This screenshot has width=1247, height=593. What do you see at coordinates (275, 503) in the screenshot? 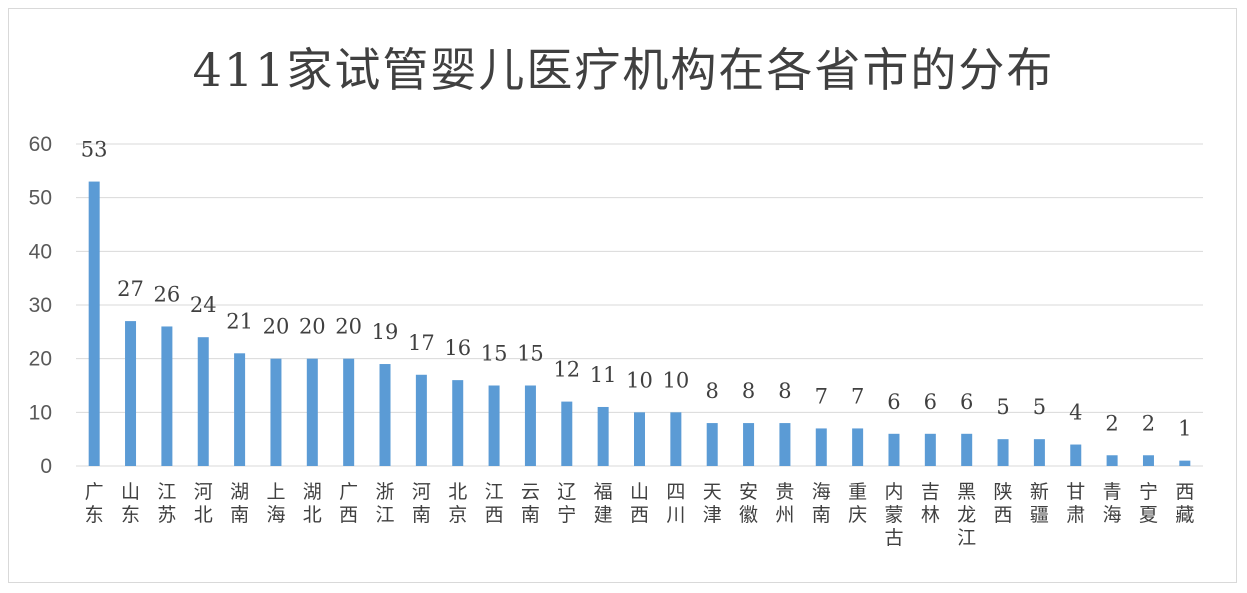
I see `x-tick-label: 上海` at bounding box center [275, 503].